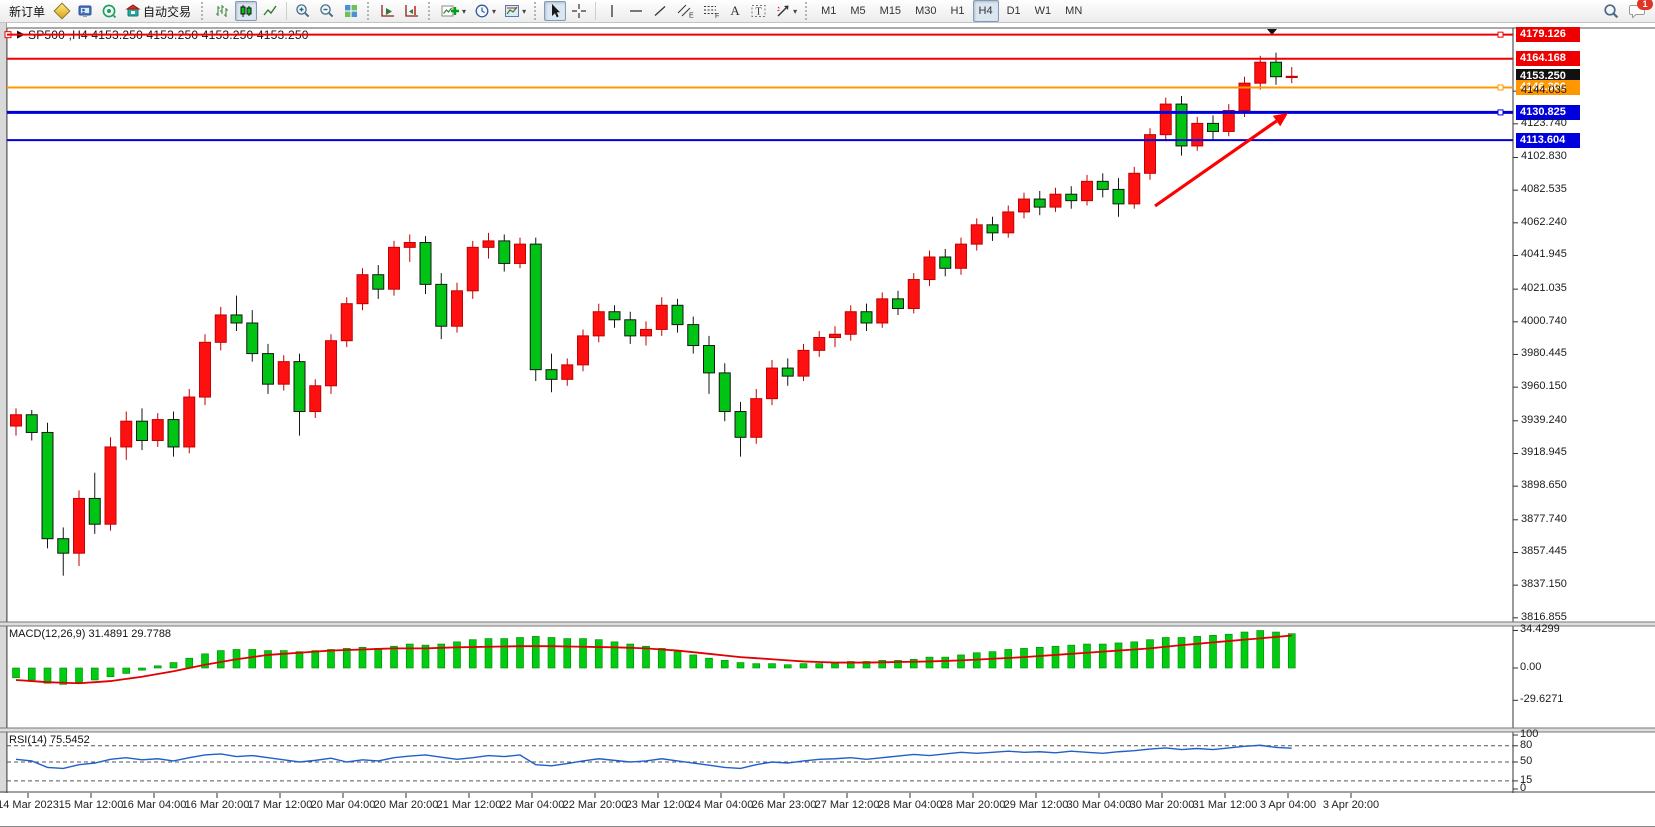 Image resolution: width=1655 pixels, height=827 pixels. Describe the element at coordinates (343, 805) in the screenshot. I see `time-label-20-Mar-04-00: 20 Mar 04:00` at that location.